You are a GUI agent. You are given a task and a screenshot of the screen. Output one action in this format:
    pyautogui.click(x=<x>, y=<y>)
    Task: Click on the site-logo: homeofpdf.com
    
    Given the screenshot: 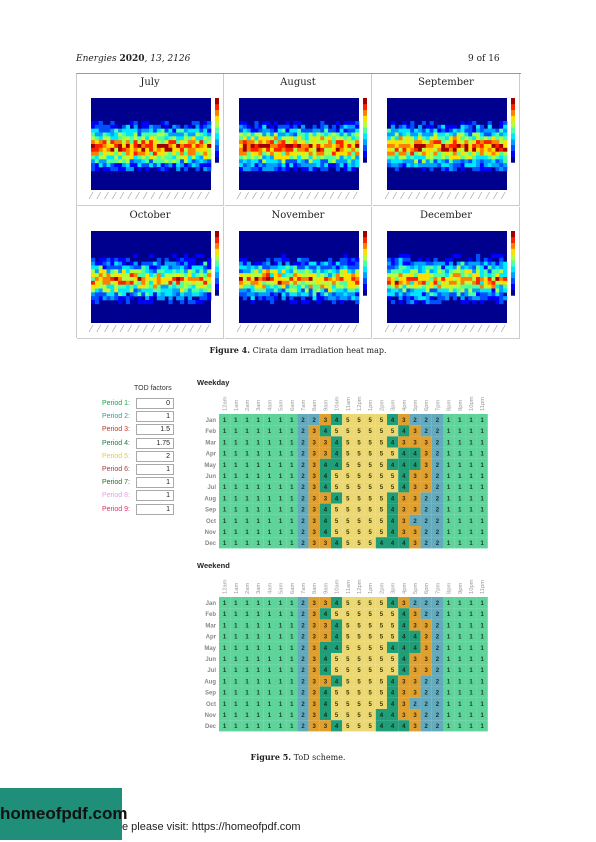 What is the action you would take?
    pyautogui.click(x=64, y=814)
    